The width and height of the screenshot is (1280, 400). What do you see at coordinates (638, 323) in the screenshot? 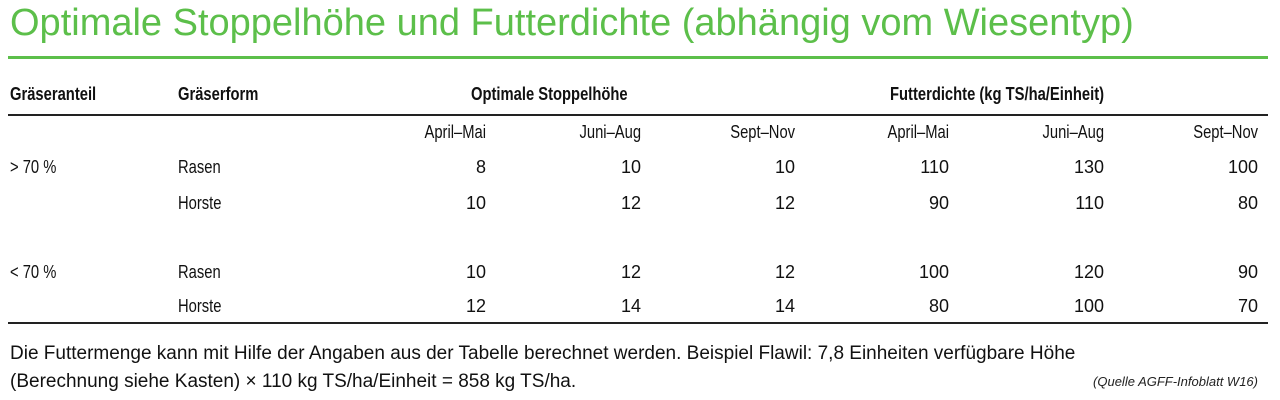
I see `table-bottom-rule` at bounding box center [638, 323].